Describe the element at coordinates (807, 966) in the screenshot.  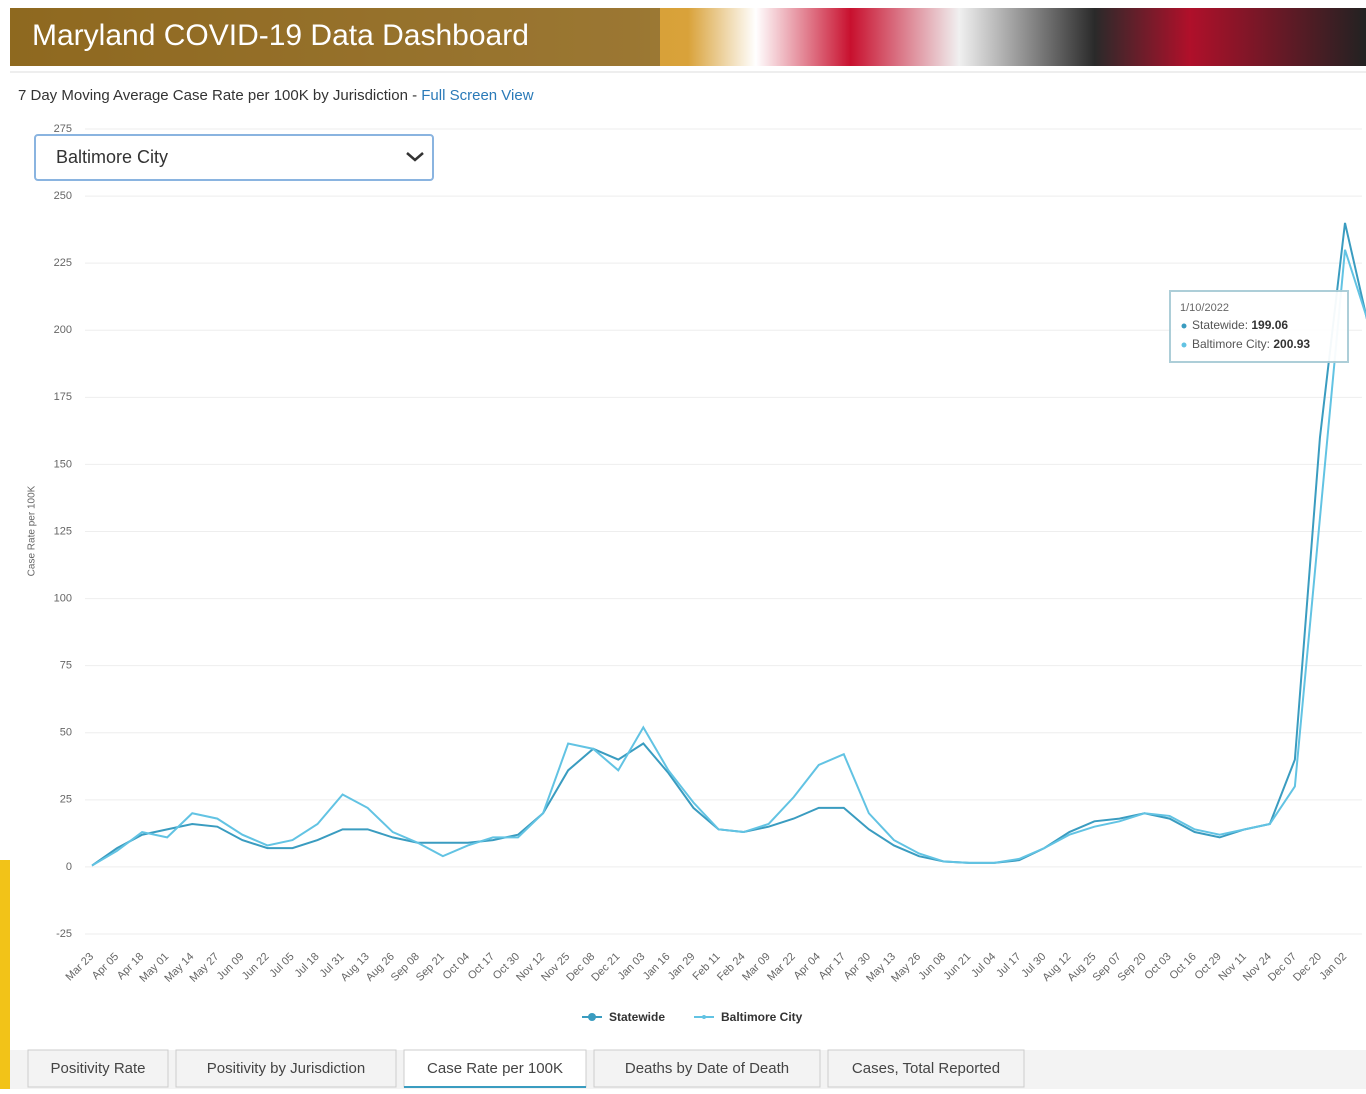
I see `x-tick-label: Apr 04` at that location.